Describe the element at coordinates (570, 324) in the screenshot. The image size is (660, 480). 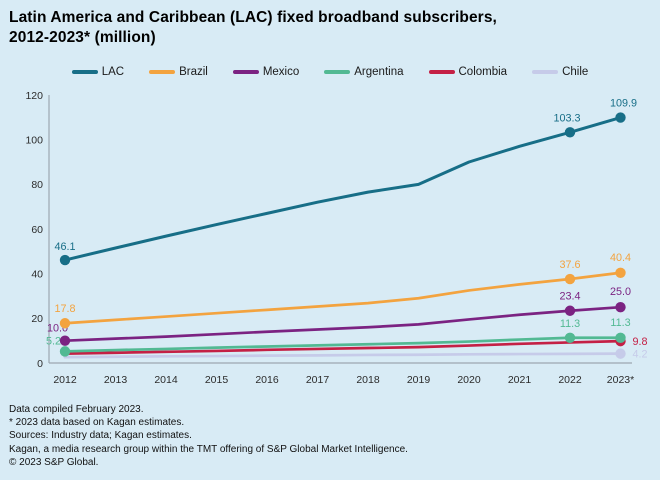
I see `data-label-argentina-2022: 11.3` at that location.